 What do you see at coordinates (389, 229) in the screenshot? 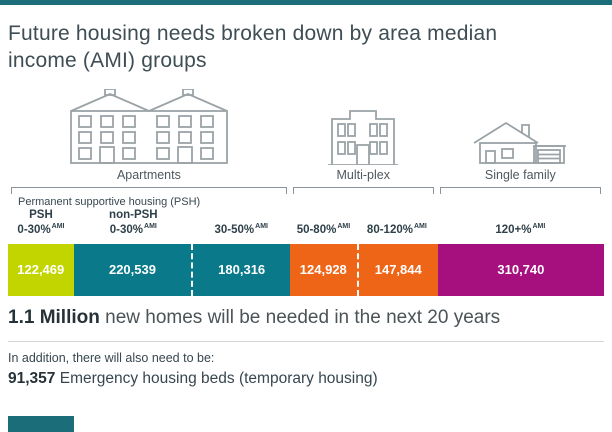
I see `range-text: 80-120%` at bounding box center [389, 229].